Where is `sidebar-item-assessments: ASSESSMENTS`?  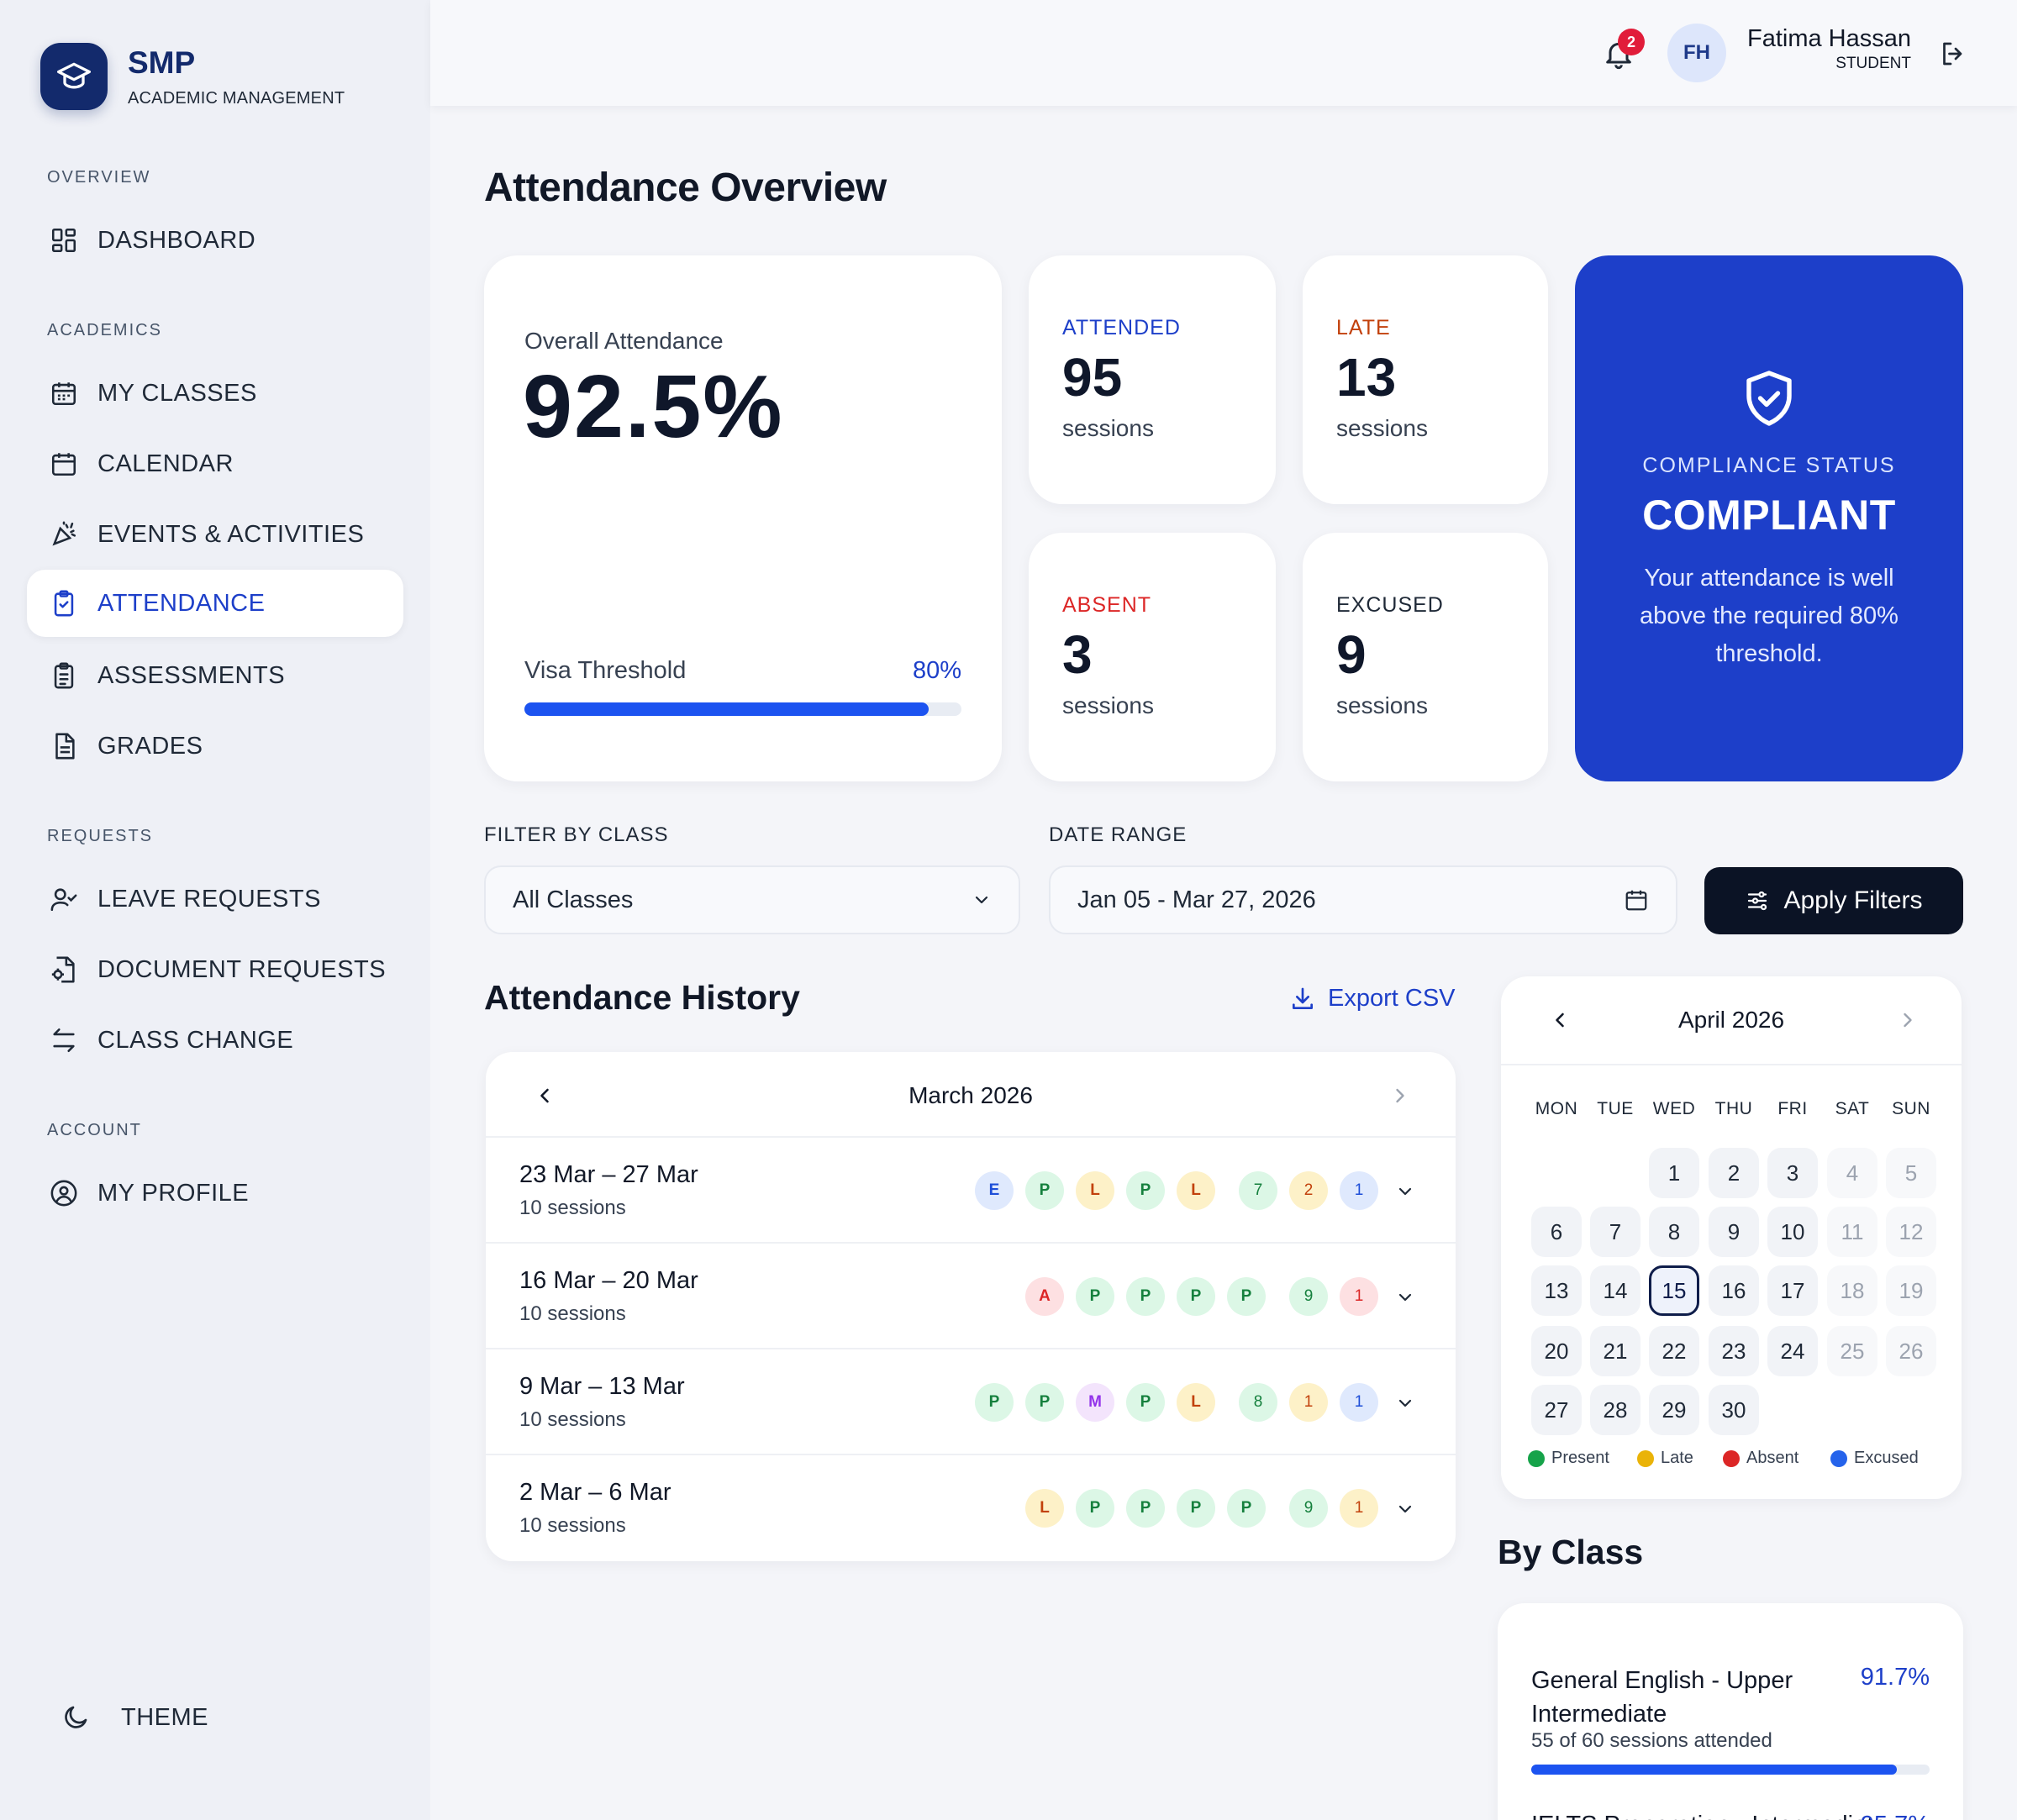 sidebar-item-assessments: ASSESSMENTS is located at coordinates (215, 675).